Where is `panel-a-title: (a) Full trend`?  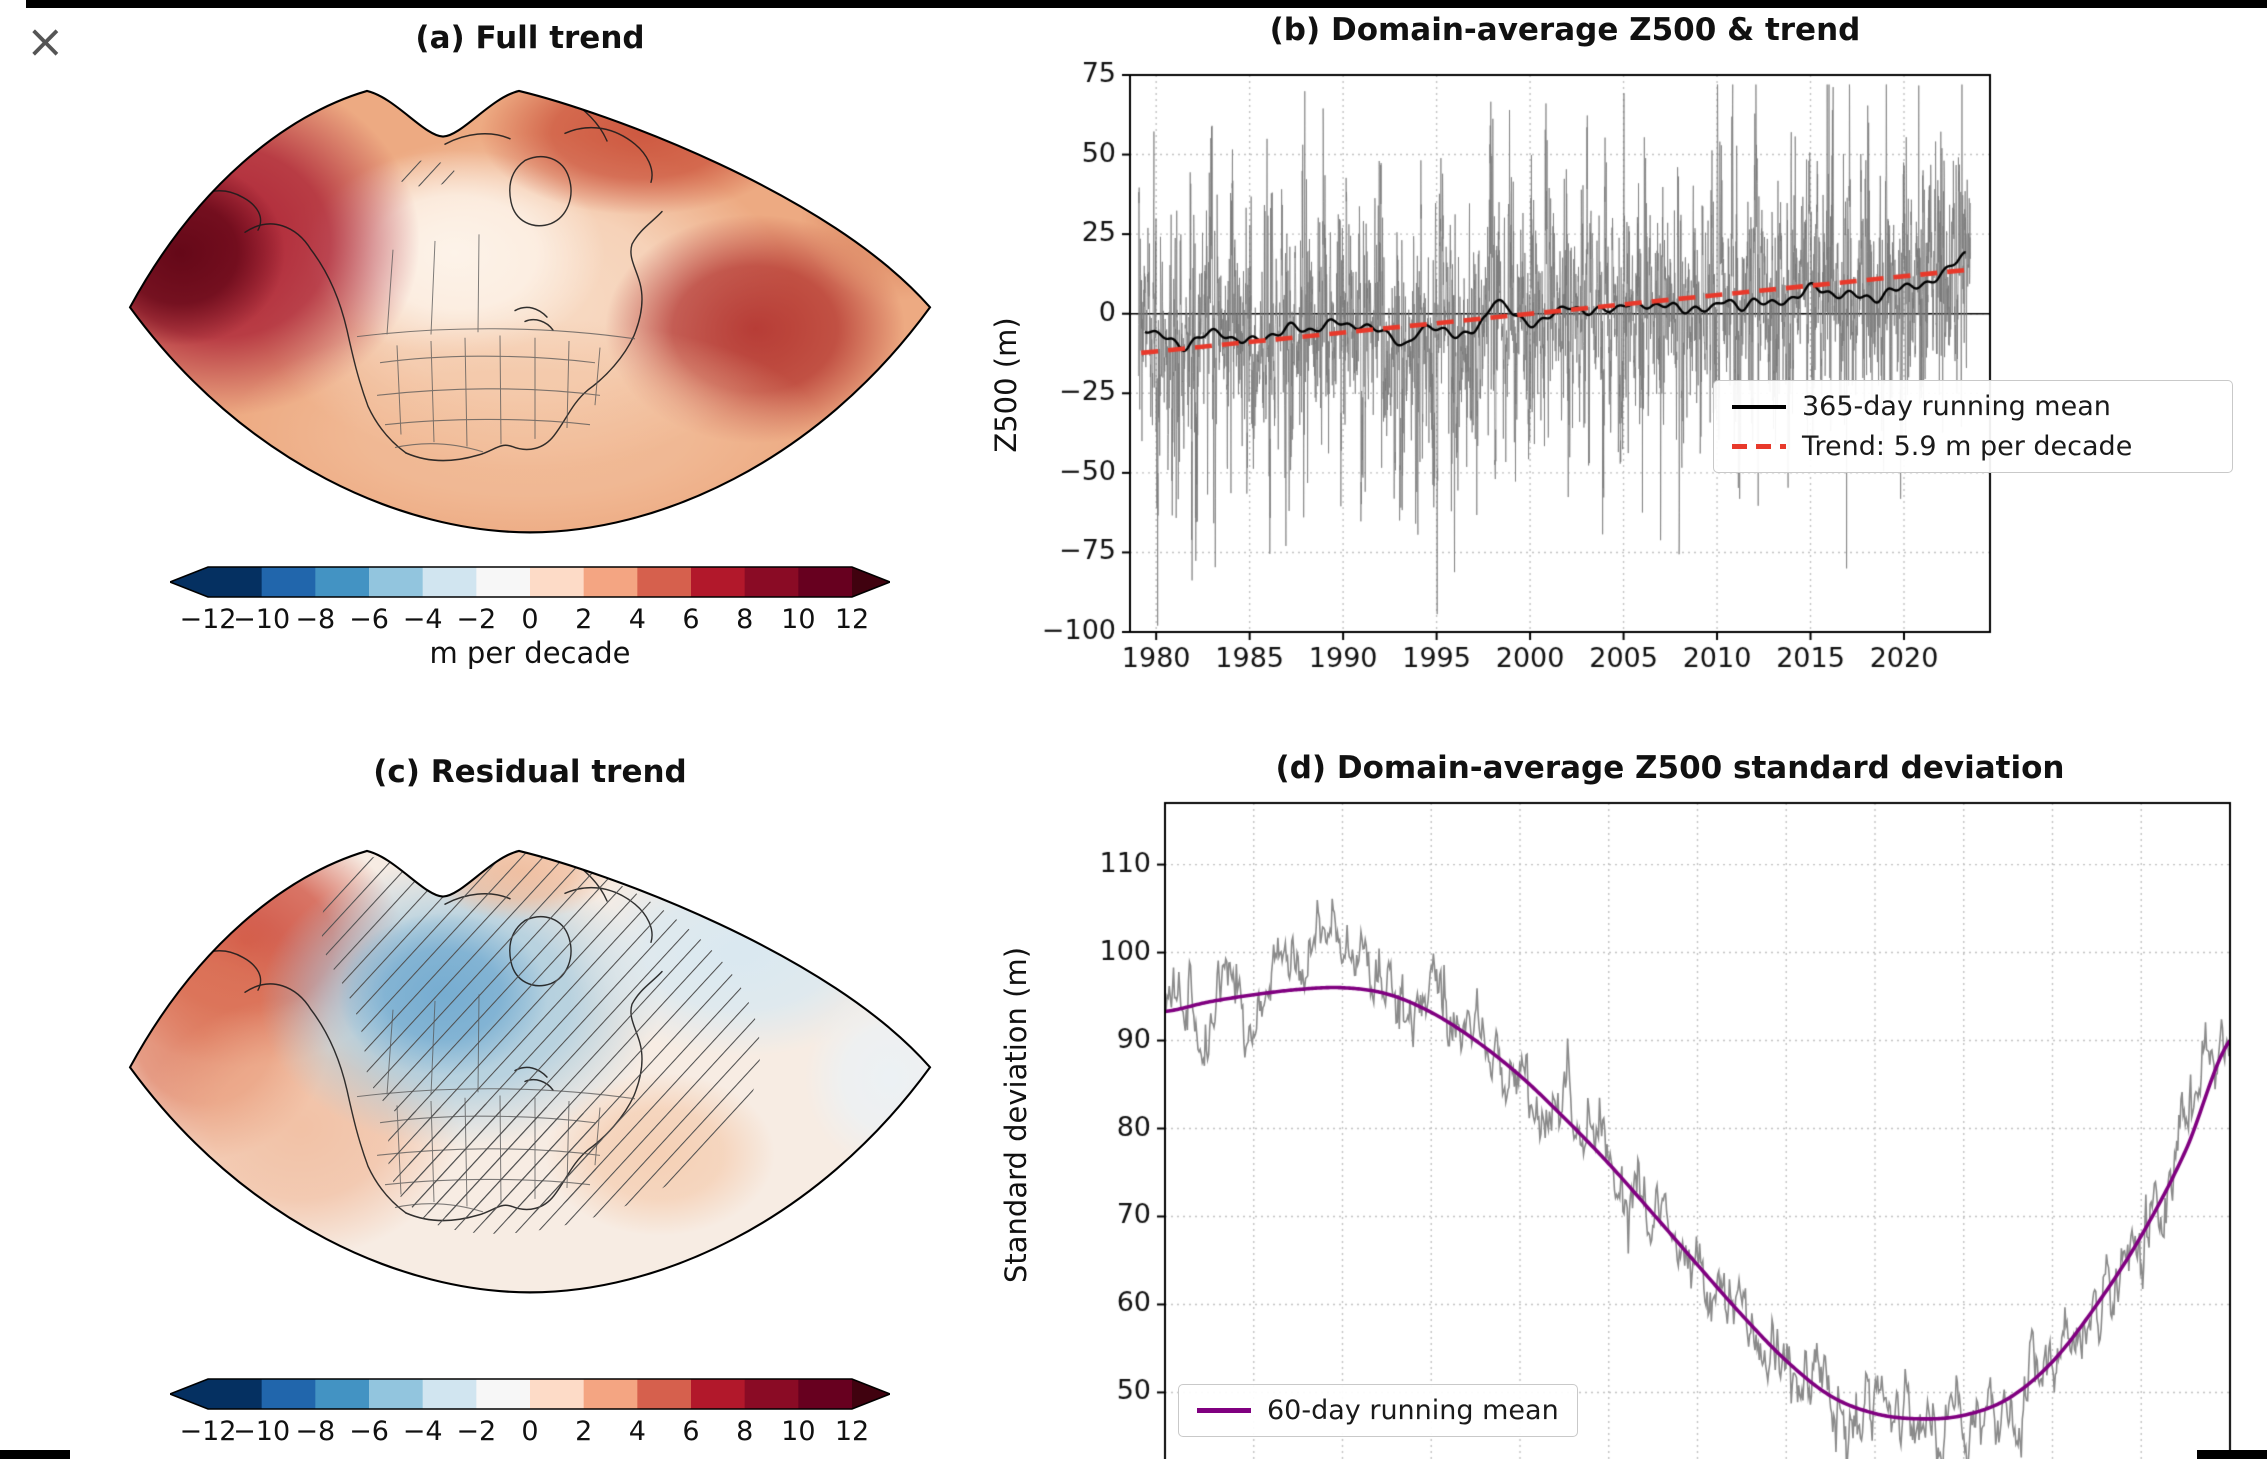 panel-a-title: (a) Full trend is located at coordinates (530, 38).